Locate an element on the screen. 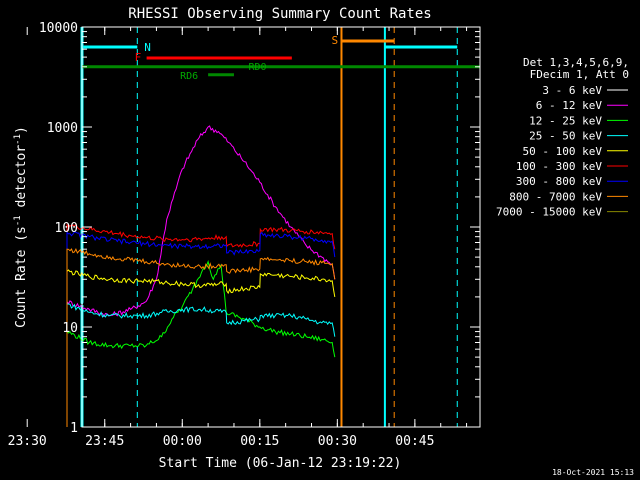  legend-entry-label: 25 - 50 keV is located at coordinates (565, 136).